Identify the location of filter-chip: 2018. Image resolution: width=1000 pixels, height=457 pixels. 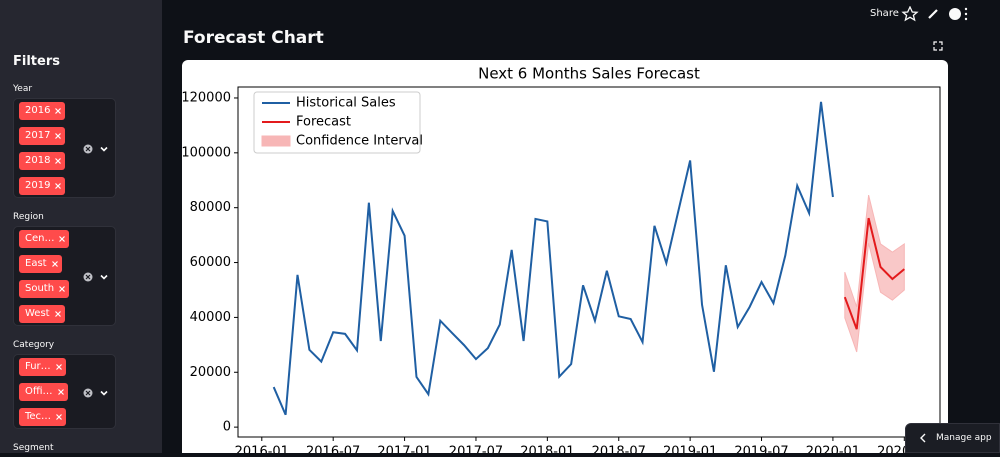
(42, 161).